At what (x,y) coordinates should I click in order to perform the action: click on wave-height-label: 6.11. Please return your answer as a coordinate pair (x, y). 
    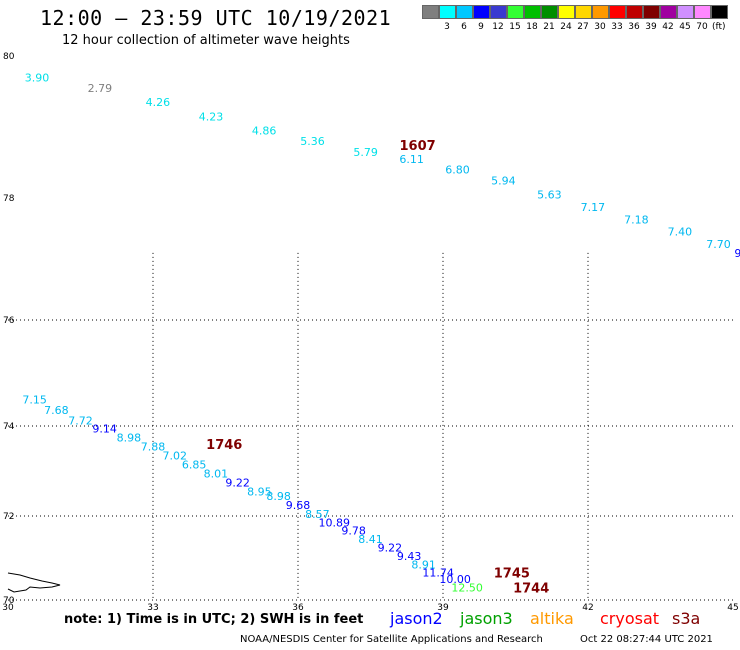
    Looking at the image, I should click on (411, 159).